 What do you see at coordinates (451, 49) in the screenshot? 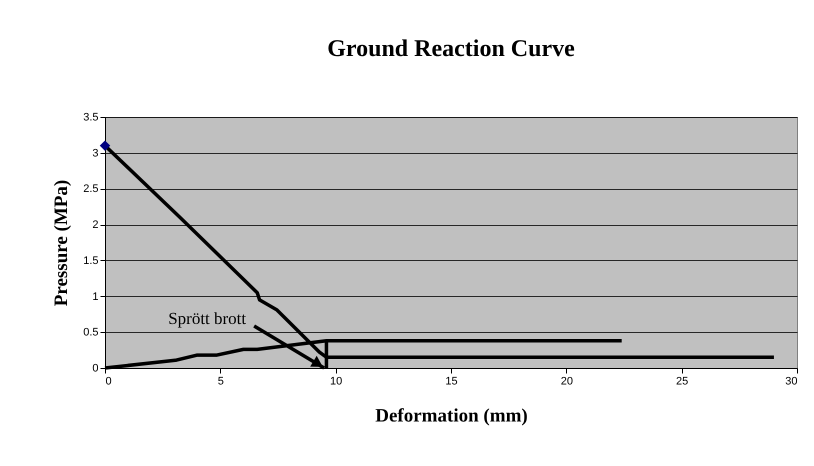
I see `chart-title: Ground Reaction Curve` at bounding box center [451, 49].